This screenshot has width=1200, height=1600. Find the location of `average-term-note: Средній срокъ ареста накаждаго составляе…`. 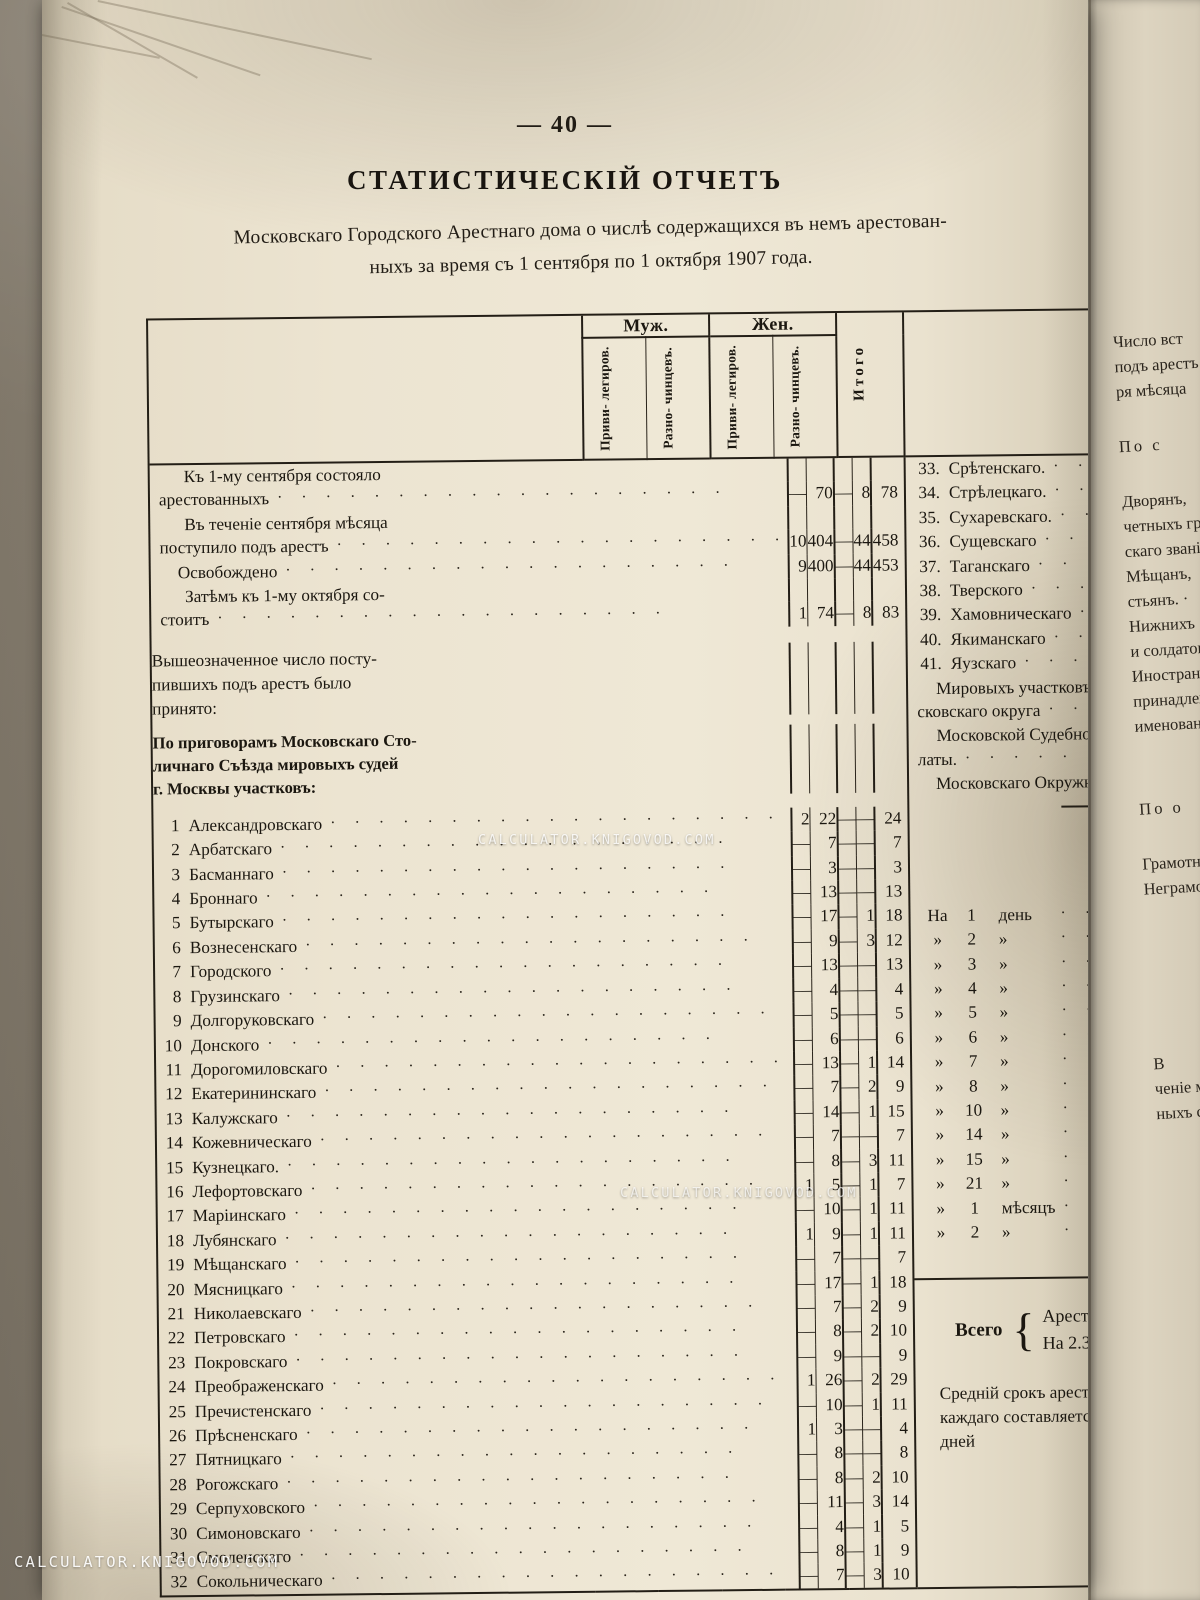

average-term-note: Средній срокъ ареста накаждаго составляе… is located at coordinates (1002, 1414).